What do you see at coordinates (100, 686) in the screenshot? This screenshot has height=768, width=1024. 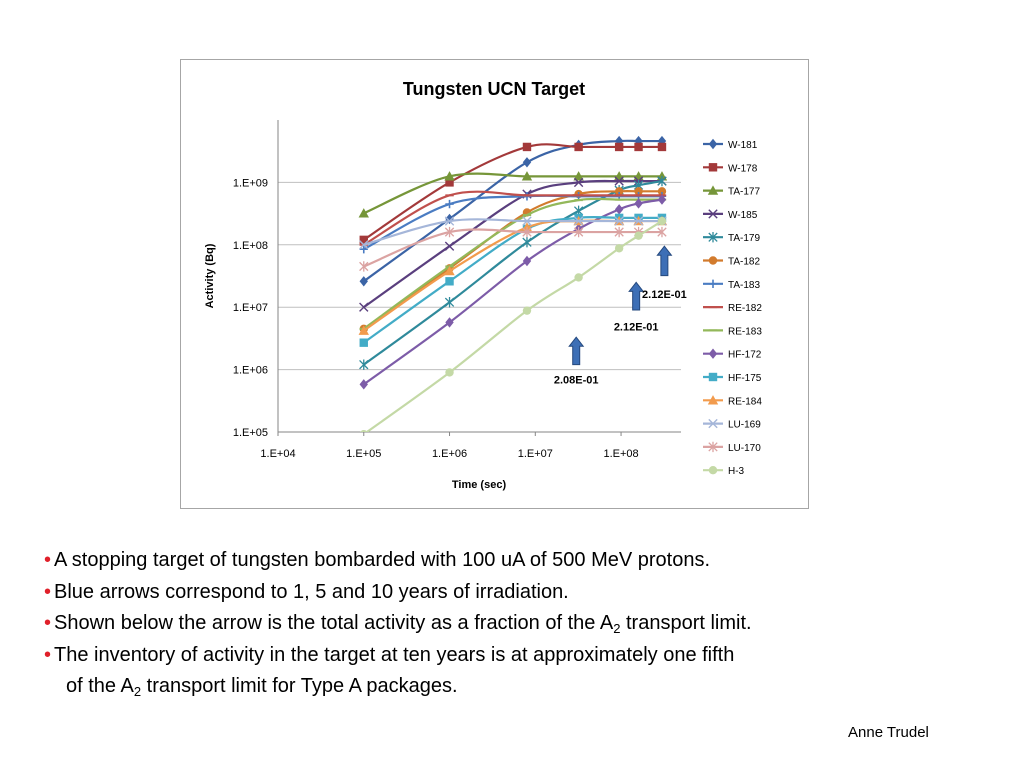 I see `bullet-text: of the A` at bounding box center [100, 686].